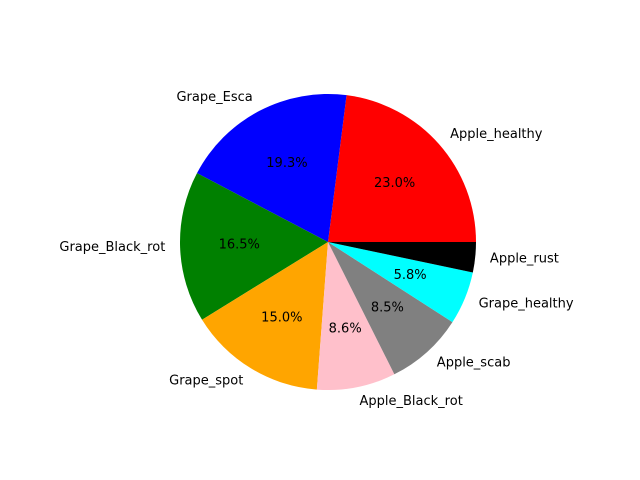 Image resolution: width=640 pixels, height=480 pixels. What do you see at coordinates (239, 245) in the screenshot?
I see `pct-label-grape-black-rot: 16.5%` at bounding box center [239, 245].